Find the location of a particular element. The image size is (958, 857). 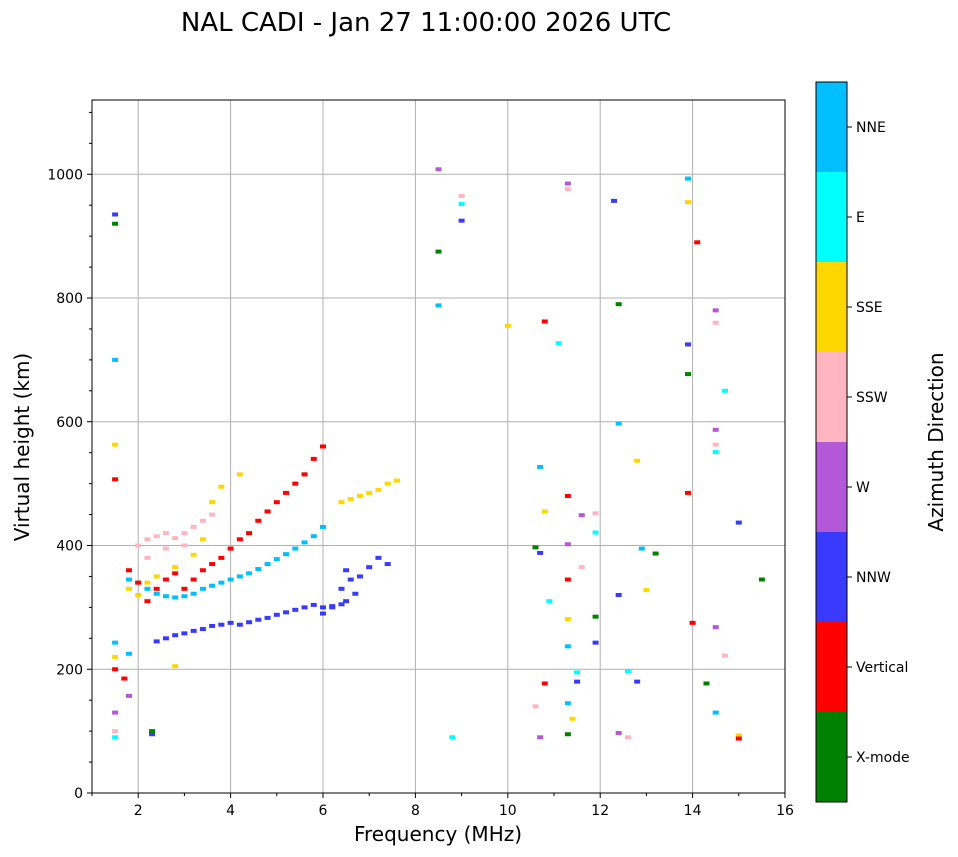

x-tick-label: 10 is located at coordinates (508, 811).